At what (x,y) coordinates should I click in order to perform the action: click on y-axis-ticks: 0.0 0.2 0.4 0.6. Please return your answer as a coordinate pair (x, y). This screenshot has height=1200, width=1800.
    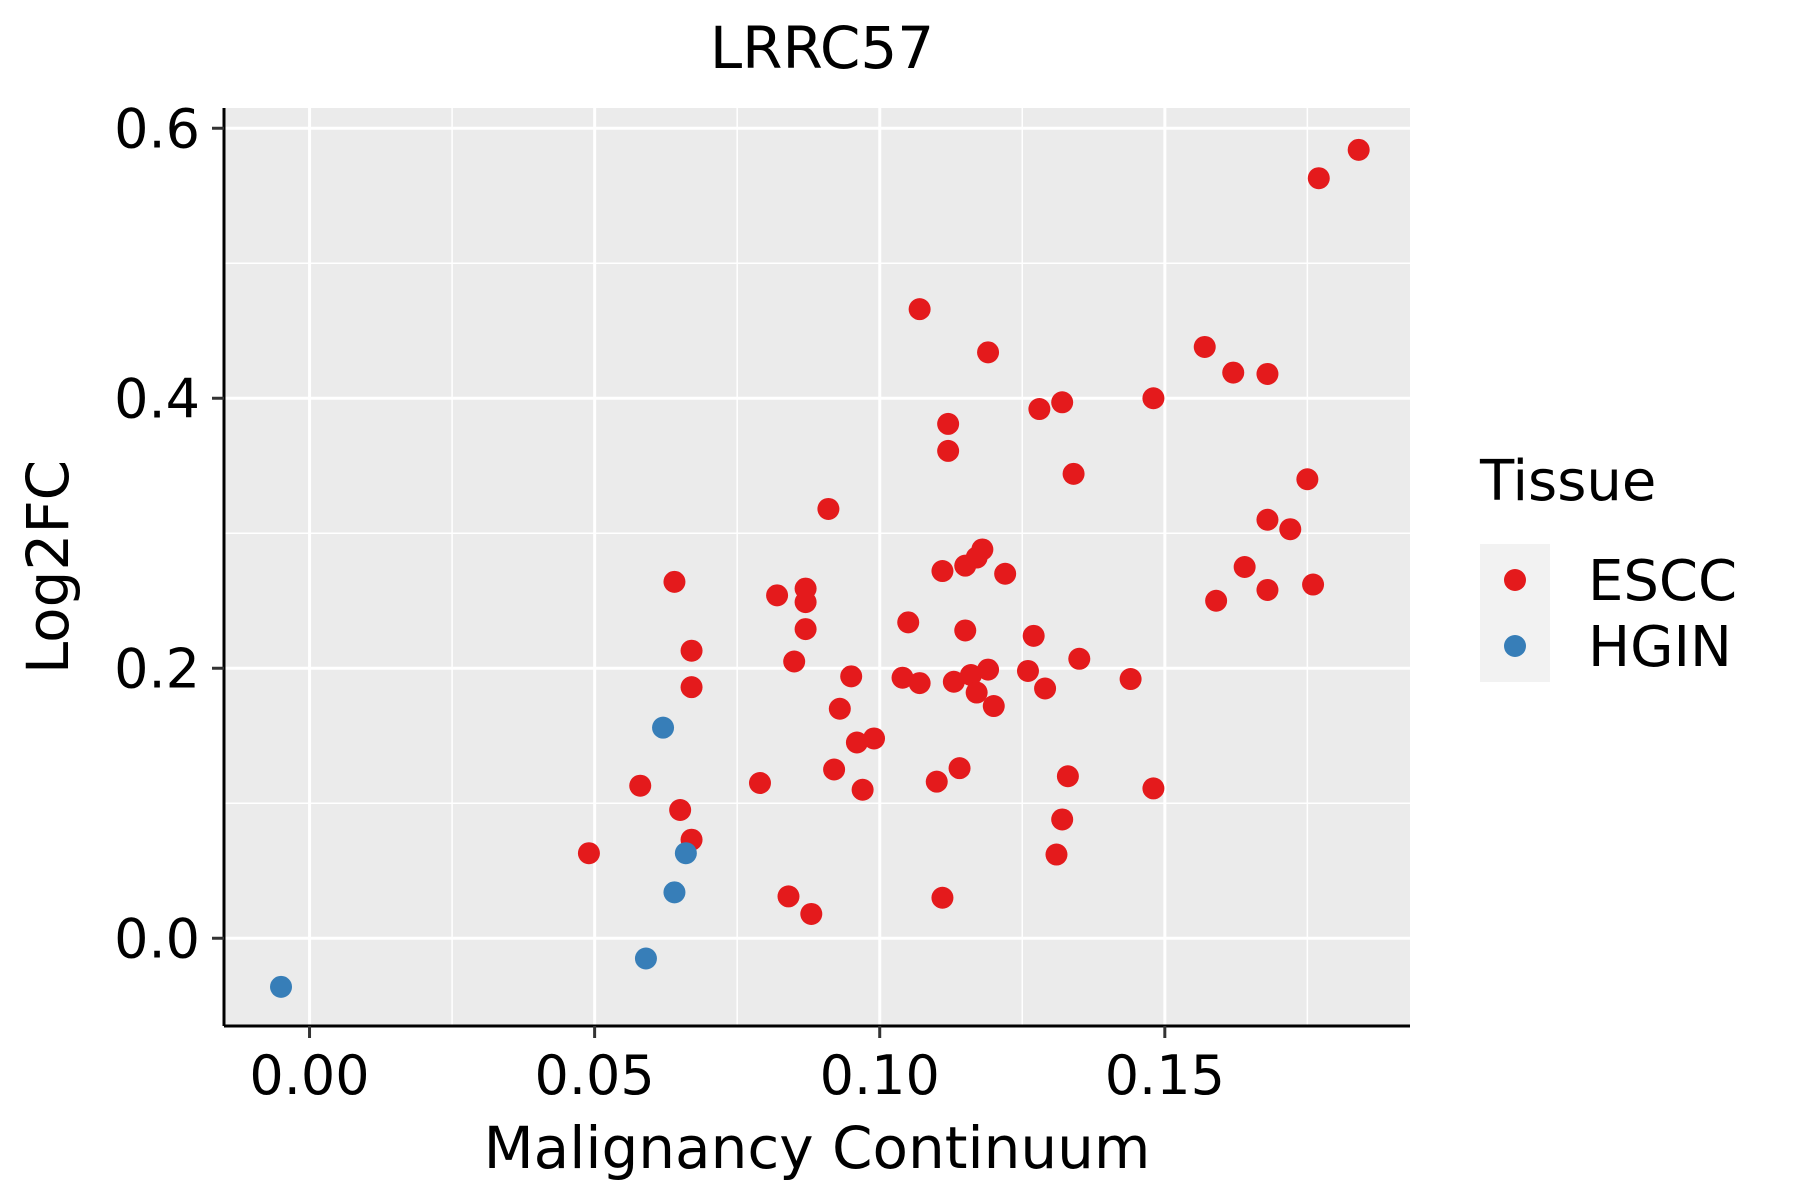
    Looking at the image, I should click on (169, 533).